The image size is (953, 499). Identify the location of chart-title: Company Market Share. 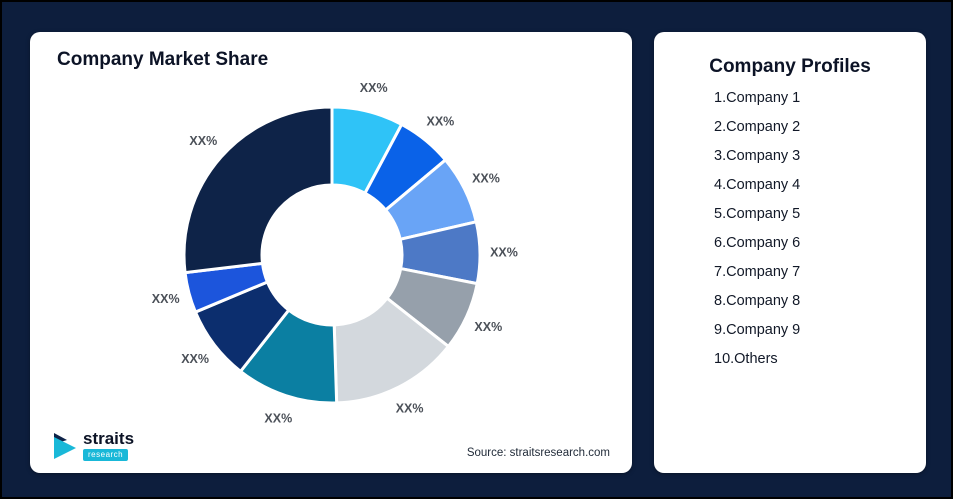
(163, 59).